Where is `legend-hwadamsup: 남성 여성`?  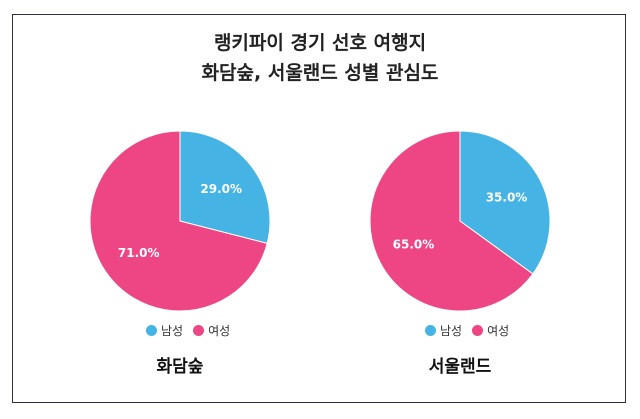
legend-hwadamsup: 남성 여성 is located at coordinates (188, 330).